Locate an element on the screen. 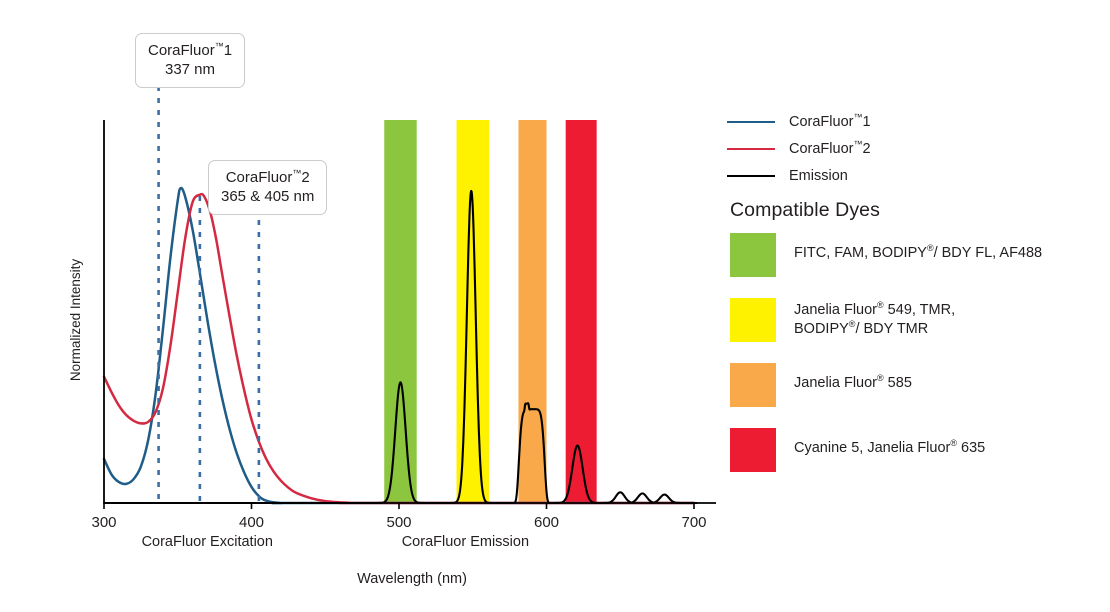 This screenshot has width=1110, height=612. series-legend: CoraFluor™1 CoraFluor™2 Emission is located at coordinates (912, 148).